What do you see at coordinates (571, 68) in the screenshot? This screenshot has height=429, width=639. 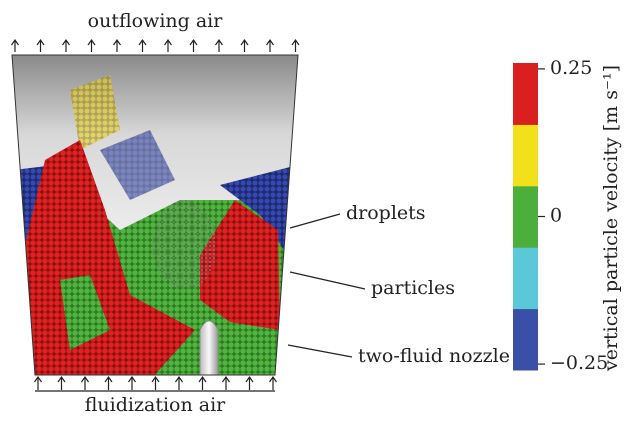 I see `colorbar-tick-label: 0.25` at bounding box center [571, 68].